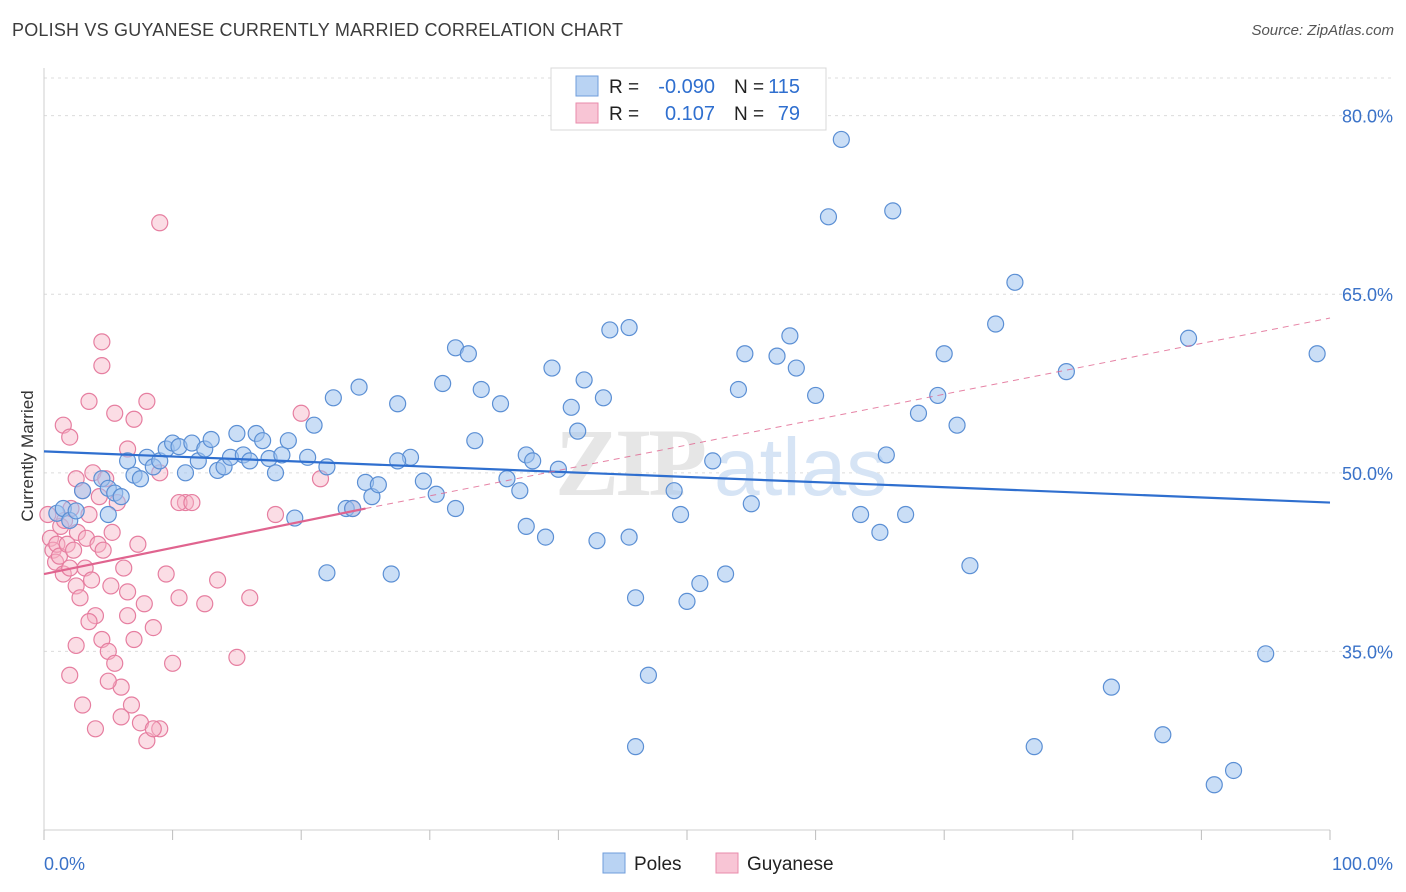 The image size is (1406, 892). I want to click on bottom-legend-swatch-guyanese, so click(727, 863).